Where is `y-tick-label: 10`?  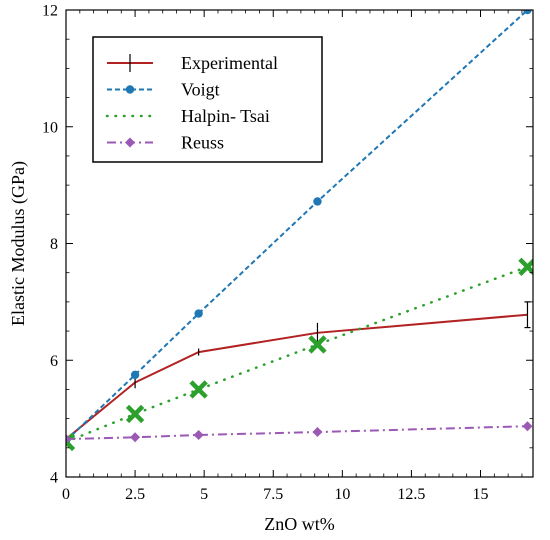 y-tick-label: 10 is located at coordinates (50, 127).